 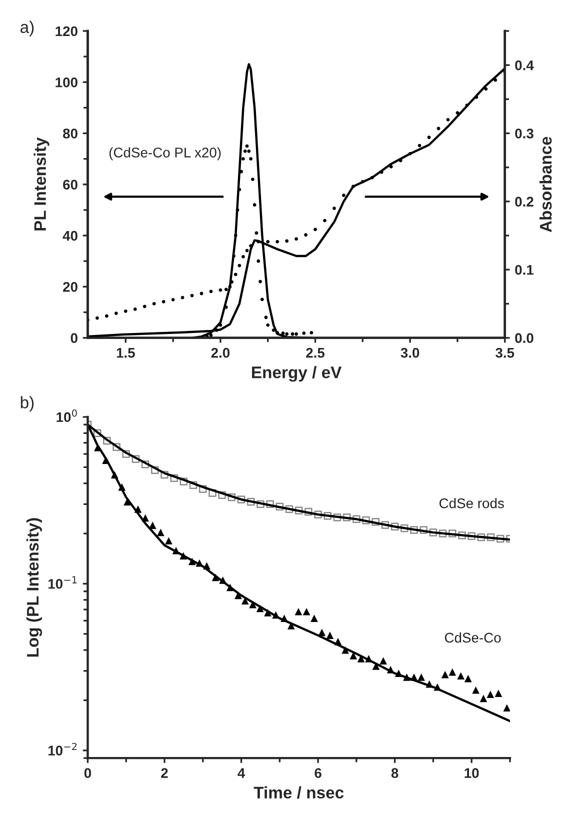 I want to click on series-label: CdSe rods, so click(x=472, y=503).